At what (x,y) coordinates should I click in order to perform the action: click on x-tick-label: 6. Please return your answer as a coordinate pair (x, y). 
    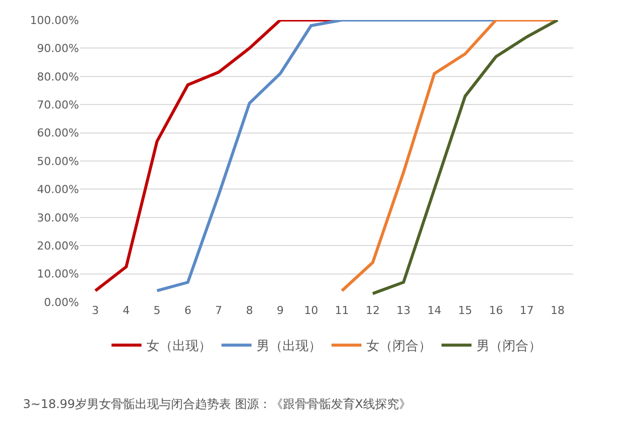
    Looking at the image, I should click on (188, 310).